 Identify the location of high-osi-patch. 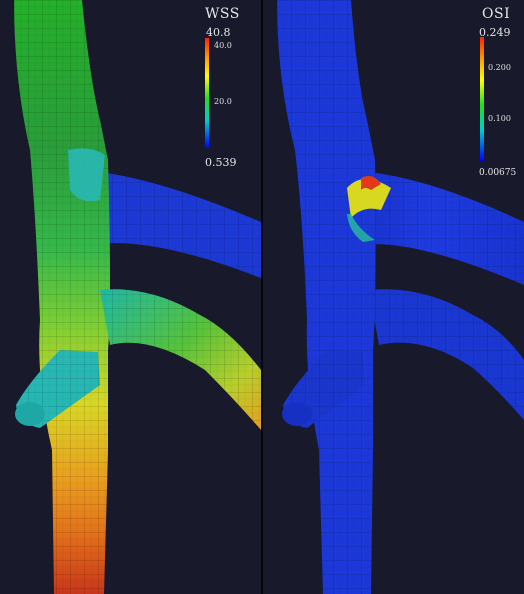
(369, 198).